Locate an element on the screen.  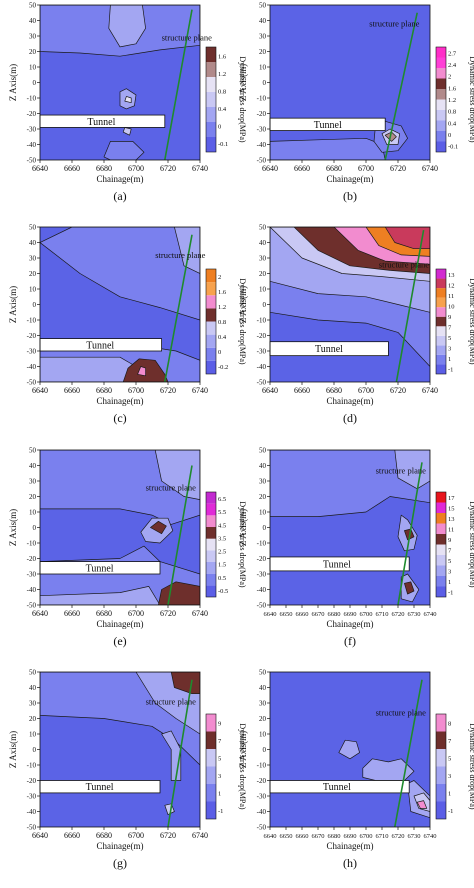
colorbar-tick-label: 7 is located at coordinates (450, 550).